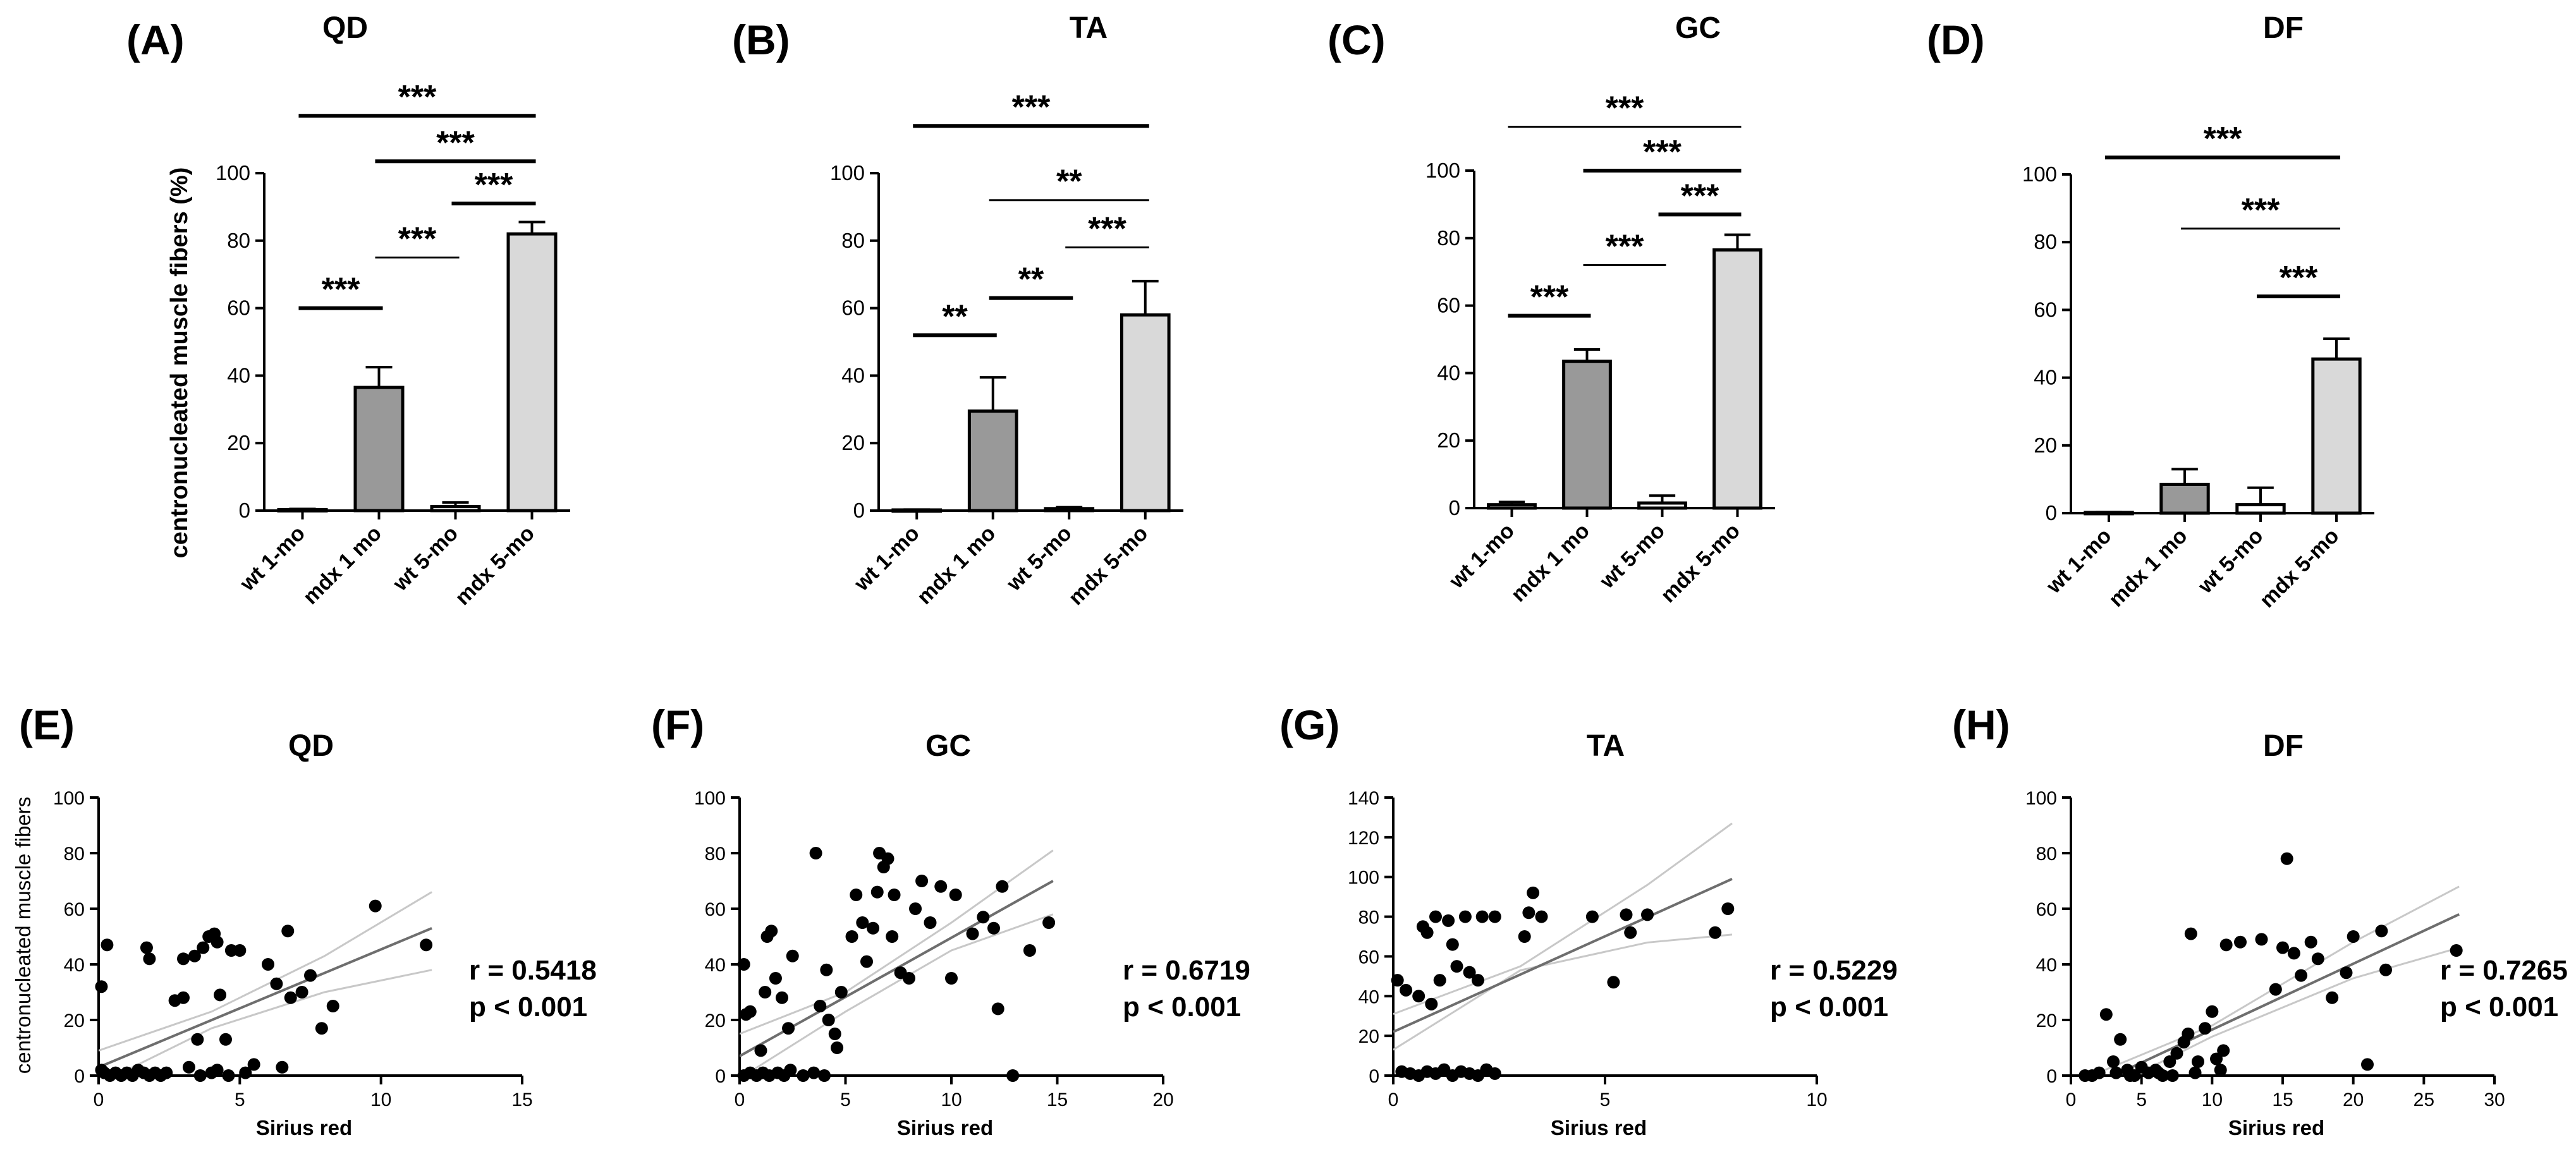 The image size is (2576, 1159). What do you see at coordinates (533, 970) in the screenshot?
I see `correlation-r: r = 0.5418` at bounding box center [533, 970].